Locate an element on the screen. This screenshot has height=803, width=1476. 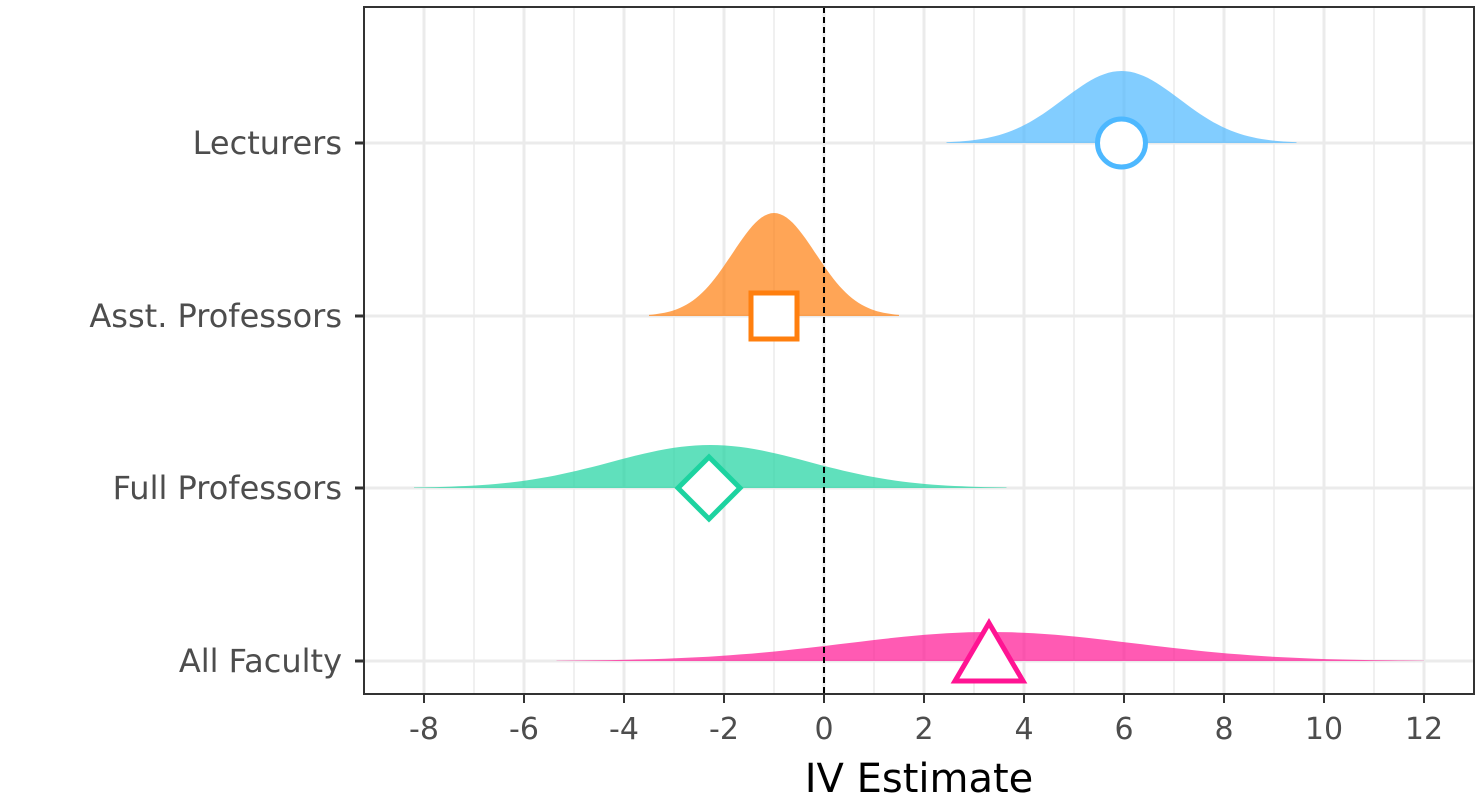
x-tick-label: 0 is located at coordinates (823, 729).